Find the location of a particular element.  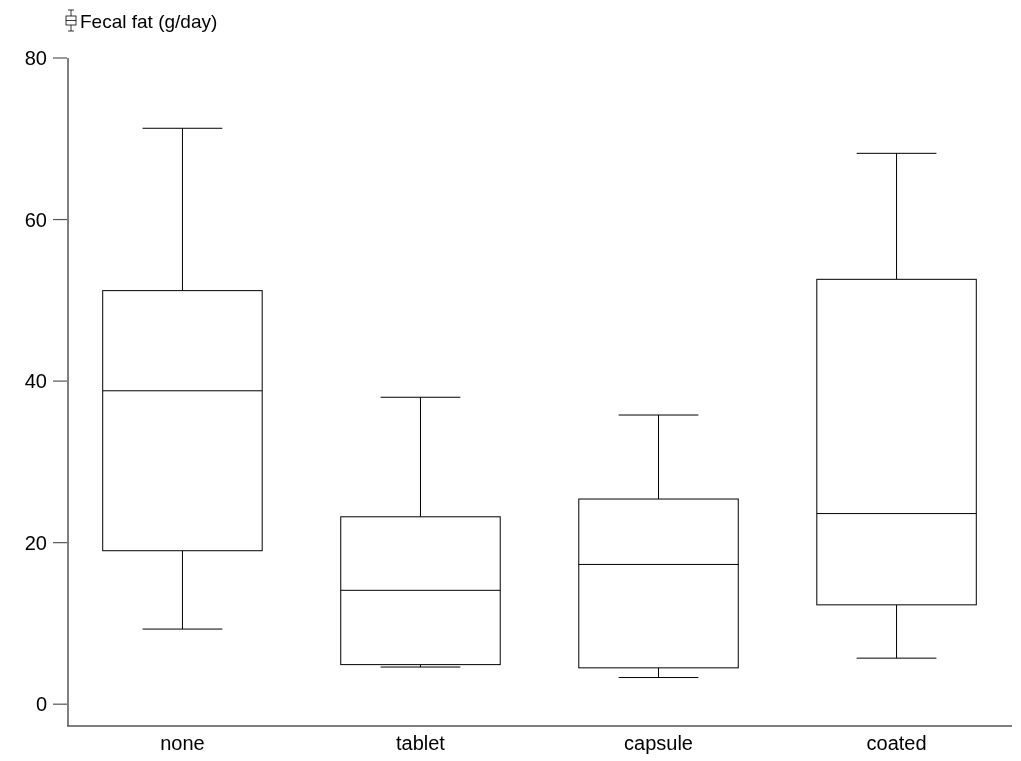

y-tick-label: 0 is located at coordinates (41, 704).